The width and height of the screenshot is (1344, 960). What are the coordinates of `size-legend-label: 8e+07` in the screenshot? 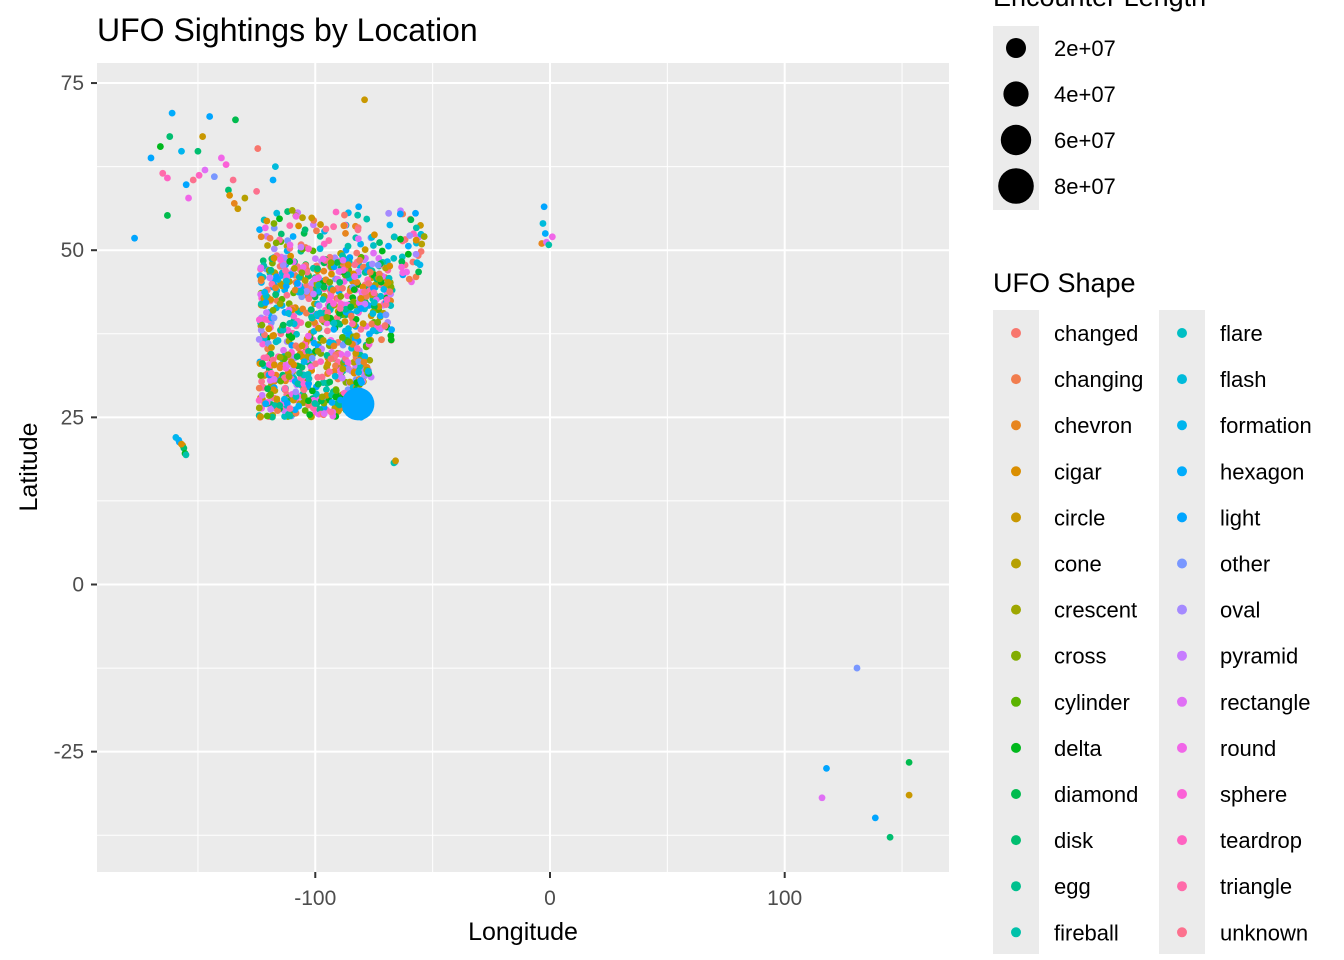 It's located at (1085, 186).